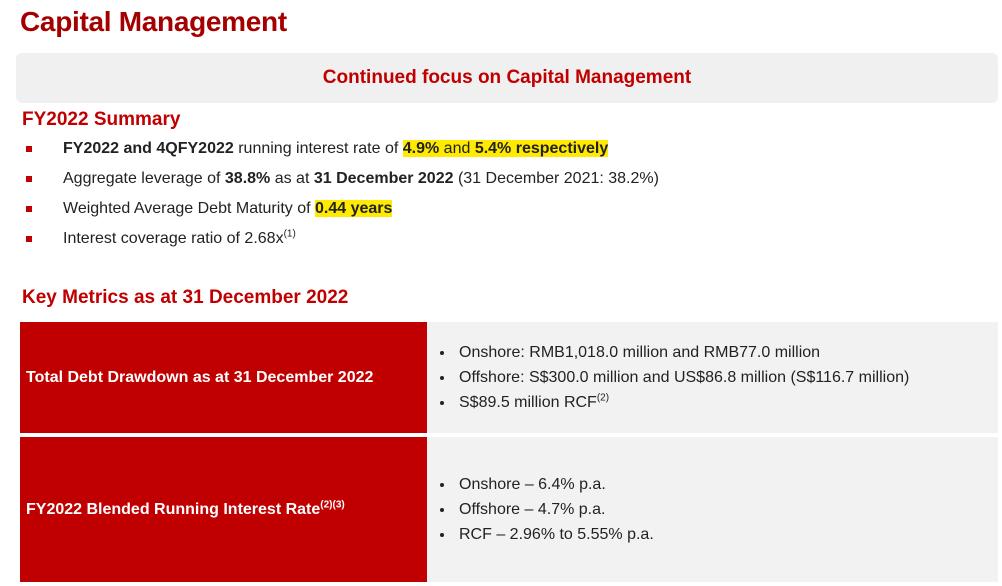 This screenshot has width=1002, height=586. Describe the element at coordinates (318, 148) in the screenshot. I see `text-run: running interest rate of` at that location.